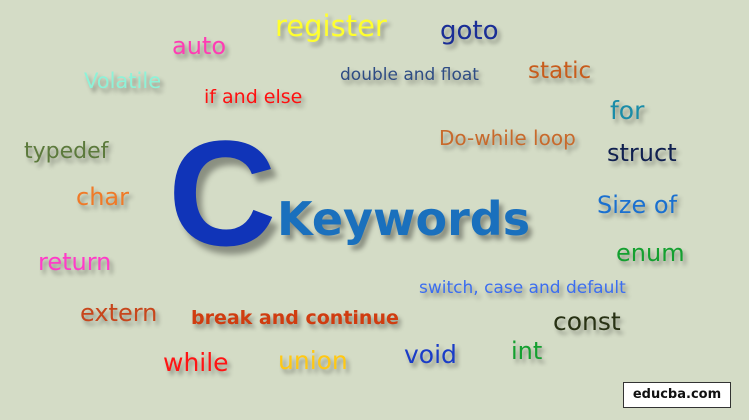  Describe the element at coordinates (253, 97) in the screenshot. I see `keyword-if-and-else: if and else` at that location.